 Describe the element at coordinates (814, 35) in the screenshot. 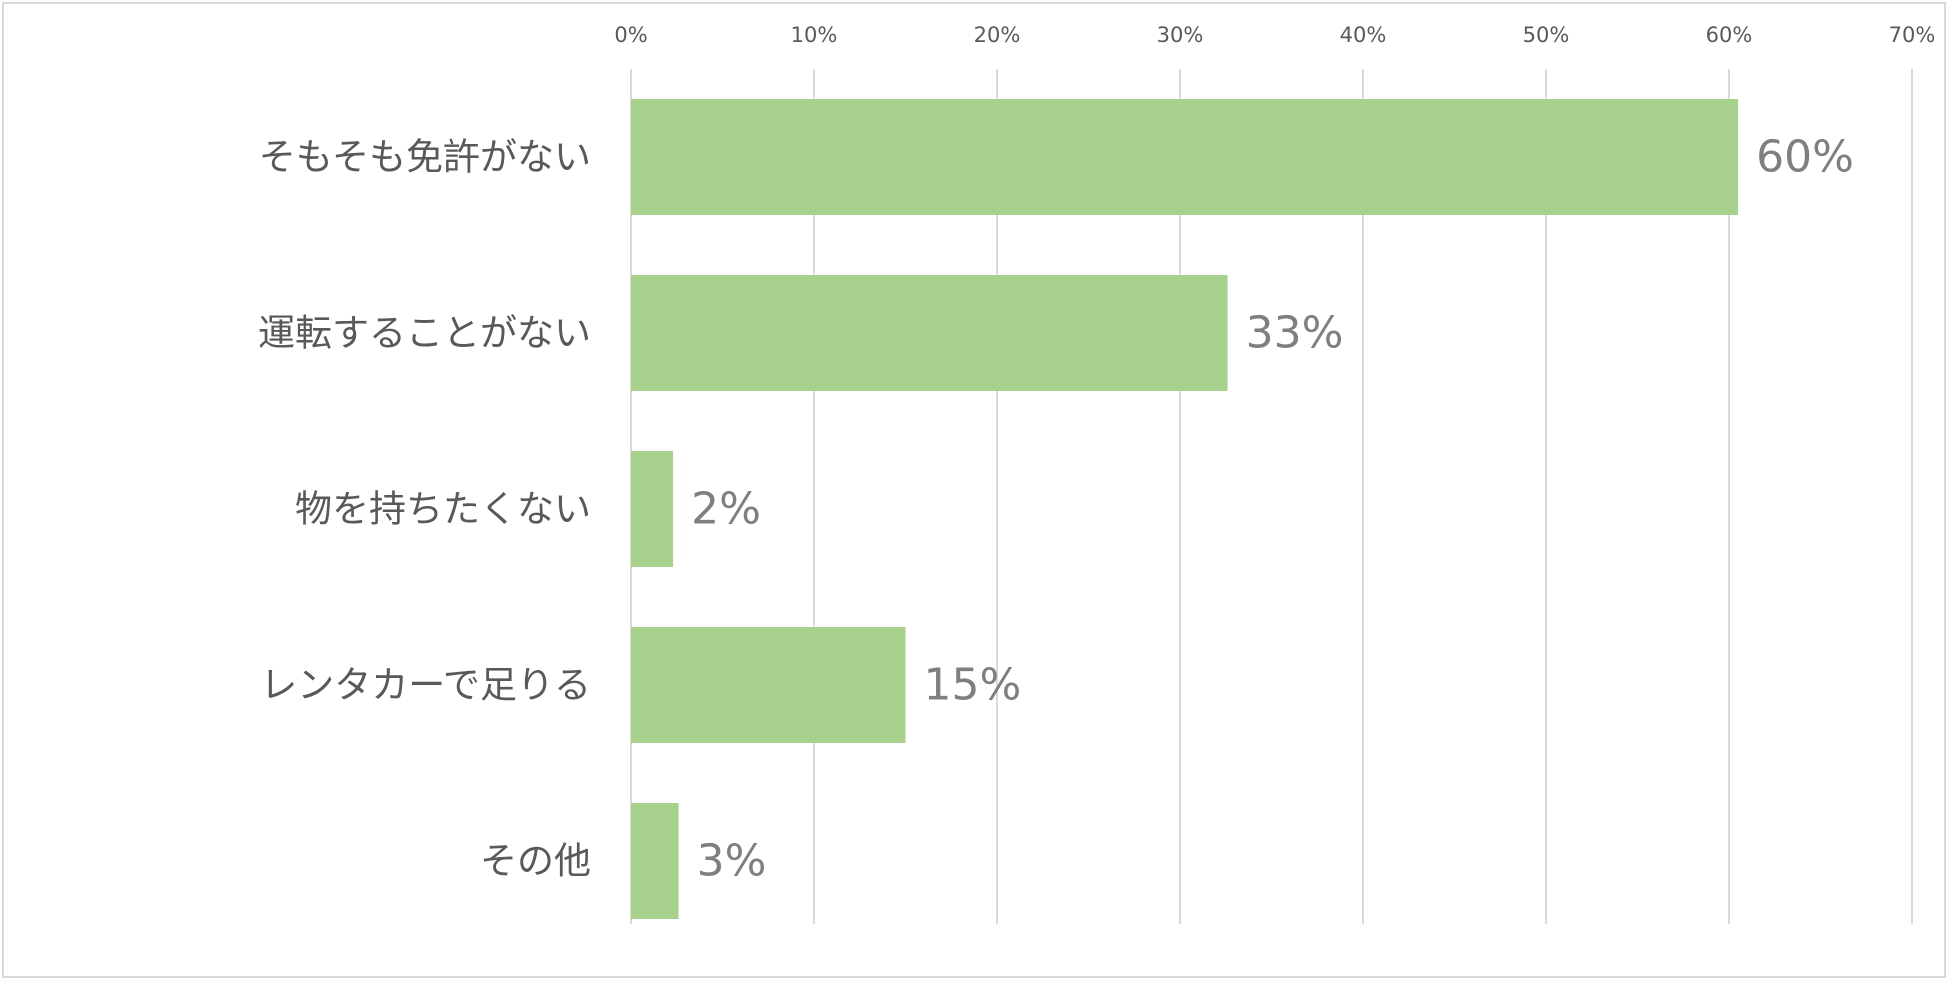

I see `x-tick-label: 10%` at that location.